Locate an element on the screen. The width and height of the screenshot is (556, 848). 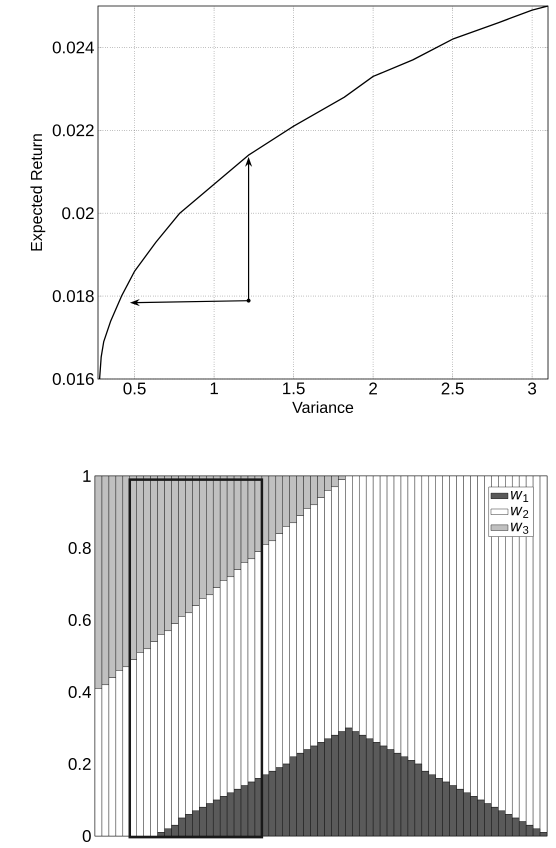
y-tick-label: 1 is located at coordinates (87, 476).